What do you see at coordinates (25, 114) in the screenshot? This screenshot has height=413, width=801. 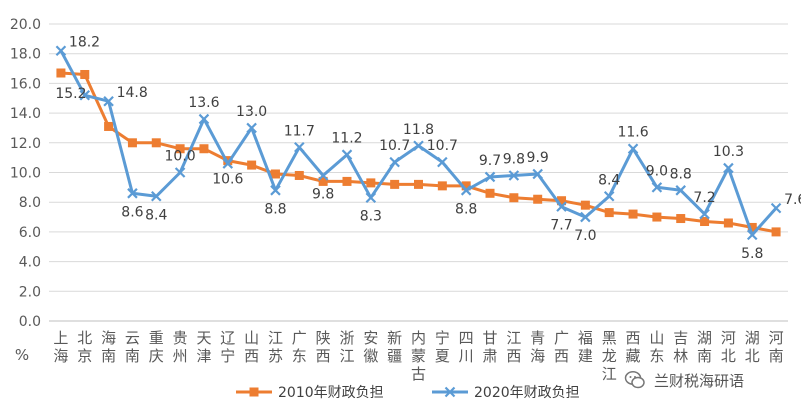 I see `y-tick-label: 14.0` at bounding box center [25, 114].